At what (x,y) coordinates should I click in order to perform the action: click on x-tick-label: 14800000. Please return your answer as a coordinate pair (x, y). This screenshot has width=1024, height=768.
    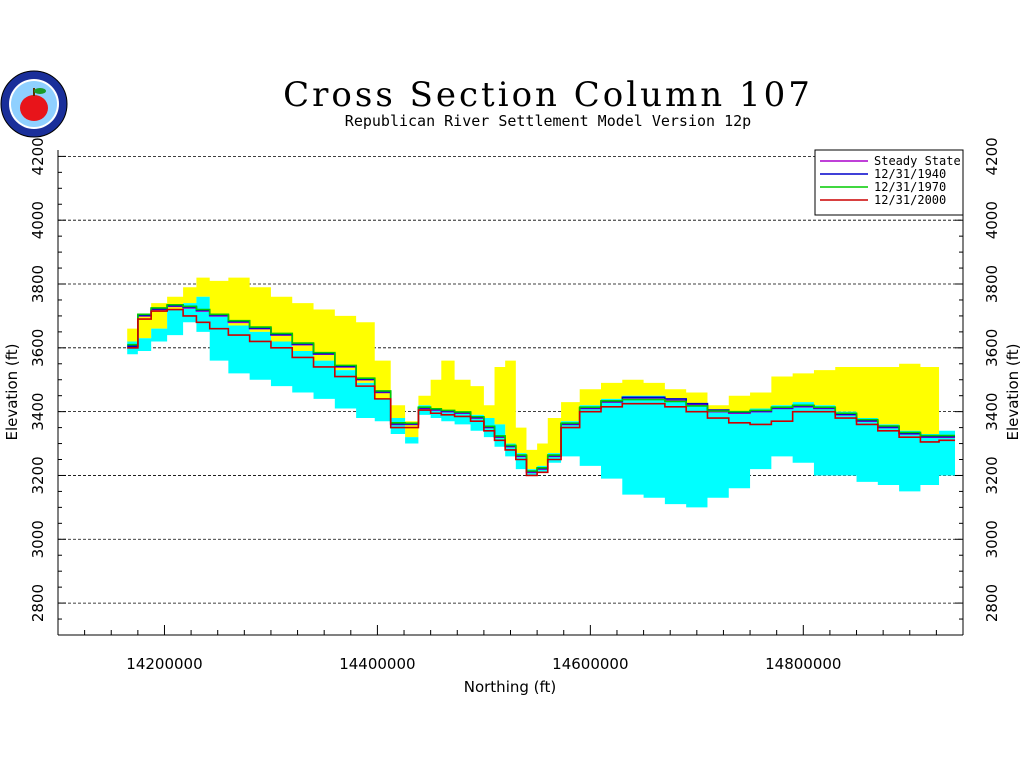
    Looking at the image, I should click on (803, 664).